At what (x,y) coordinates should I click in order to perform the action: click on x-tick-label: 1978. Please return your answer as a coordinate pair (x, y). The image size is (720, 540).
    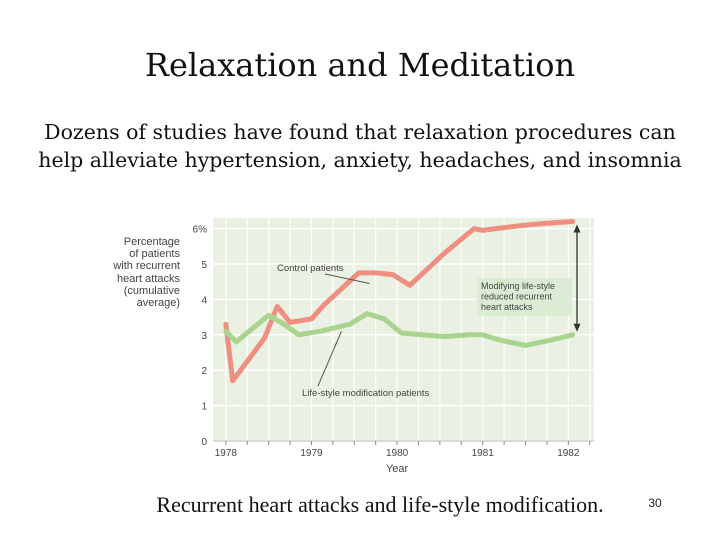
    Looking at the image, I should click on (226, 453).